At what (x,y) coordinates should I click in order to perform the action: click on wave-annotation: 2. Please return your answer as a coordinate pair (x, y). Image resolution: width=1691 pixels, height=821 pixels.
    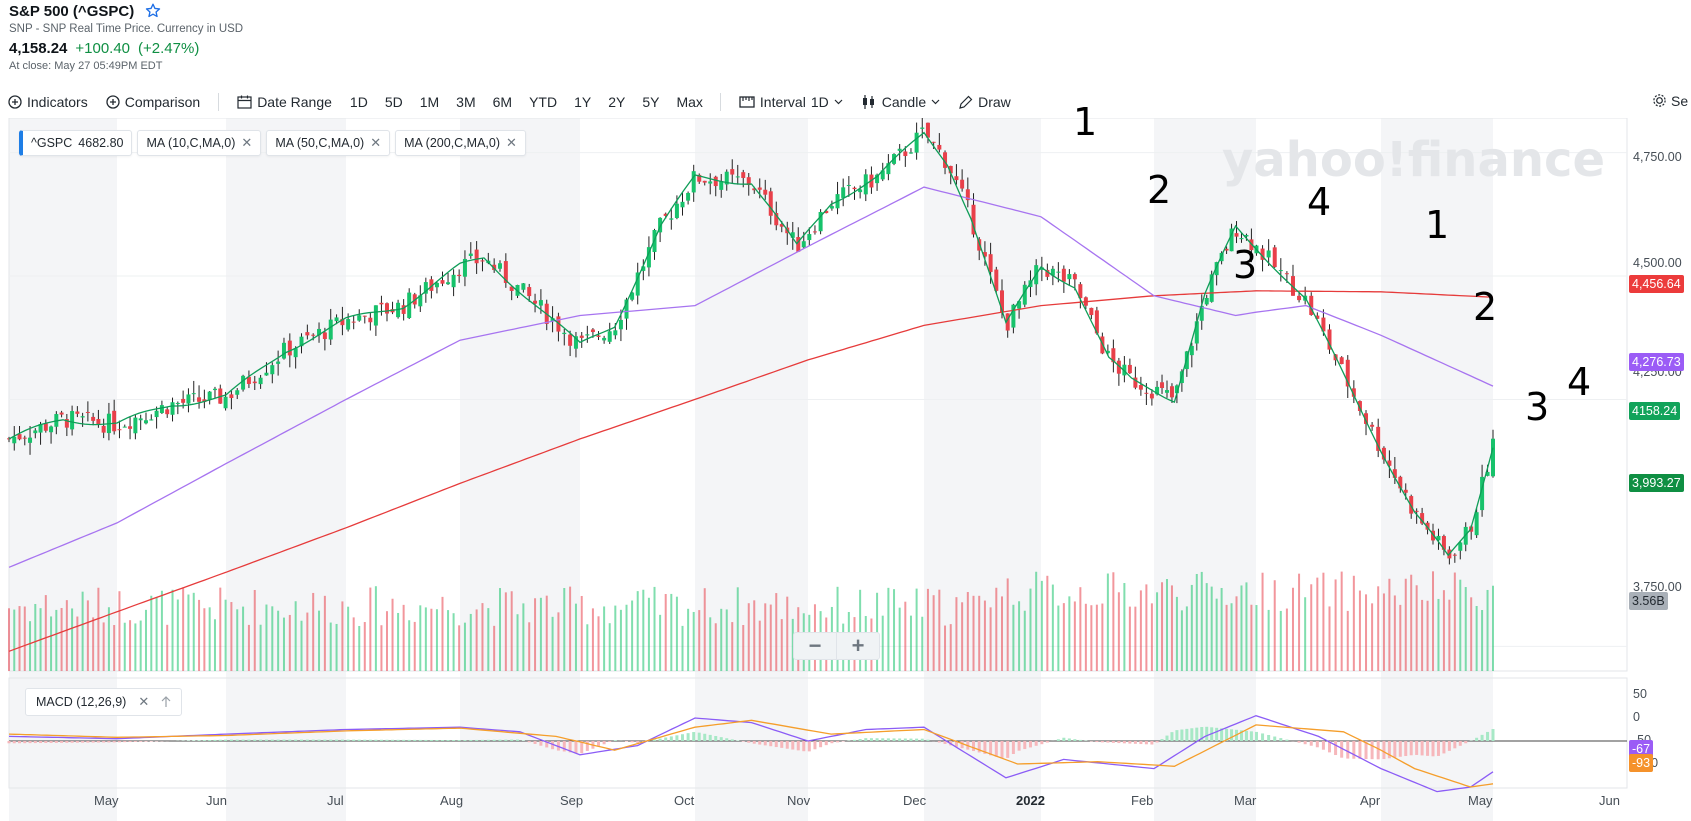
    Looking at the image, I should click on (1159, 190).